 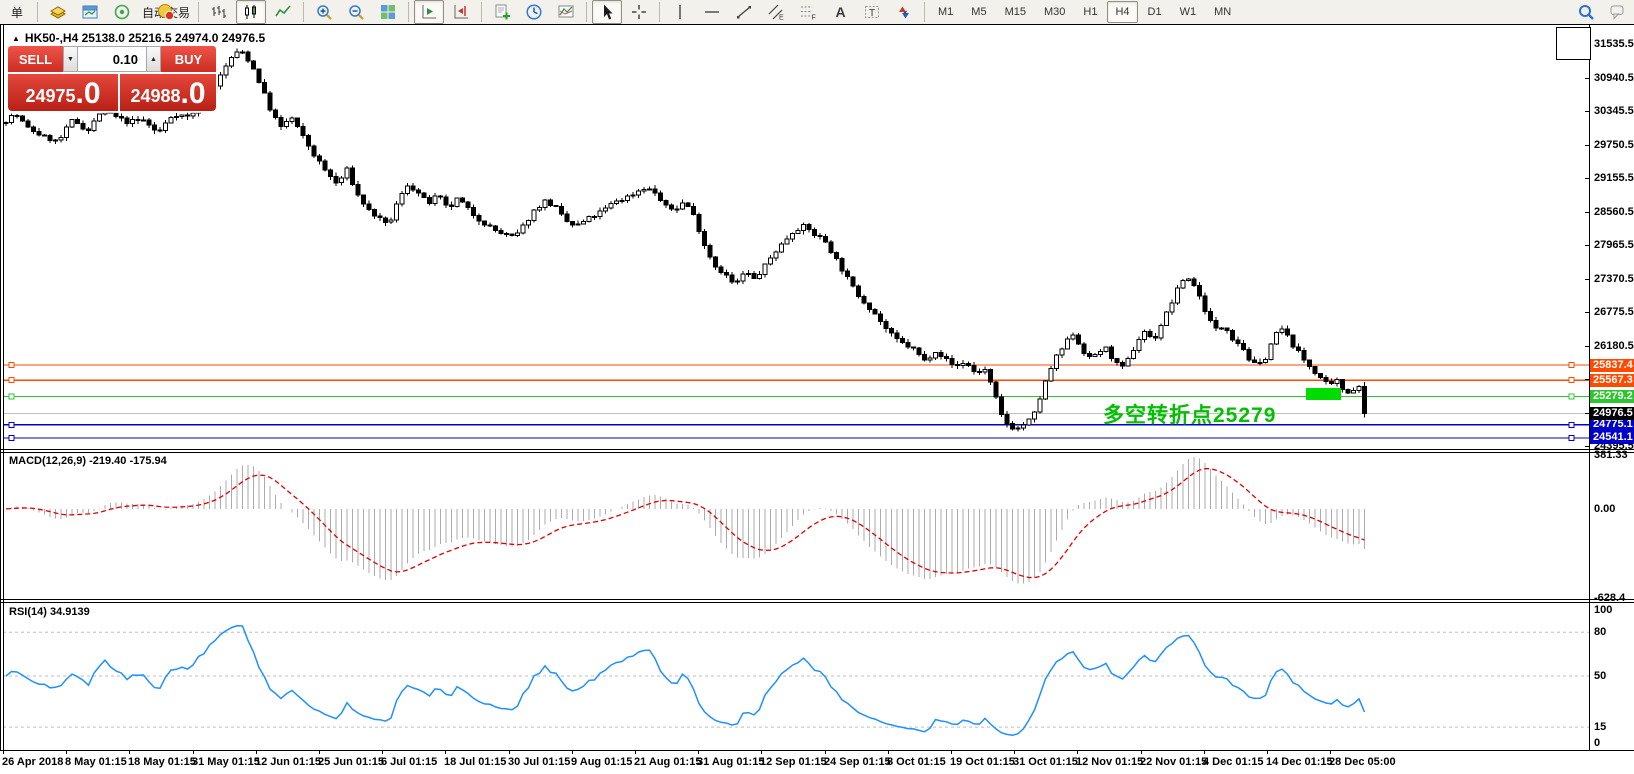 What do you see at coordinates (744, 12) in the screenshot?
I see `trendline-button` at bounding box center [744, 12].